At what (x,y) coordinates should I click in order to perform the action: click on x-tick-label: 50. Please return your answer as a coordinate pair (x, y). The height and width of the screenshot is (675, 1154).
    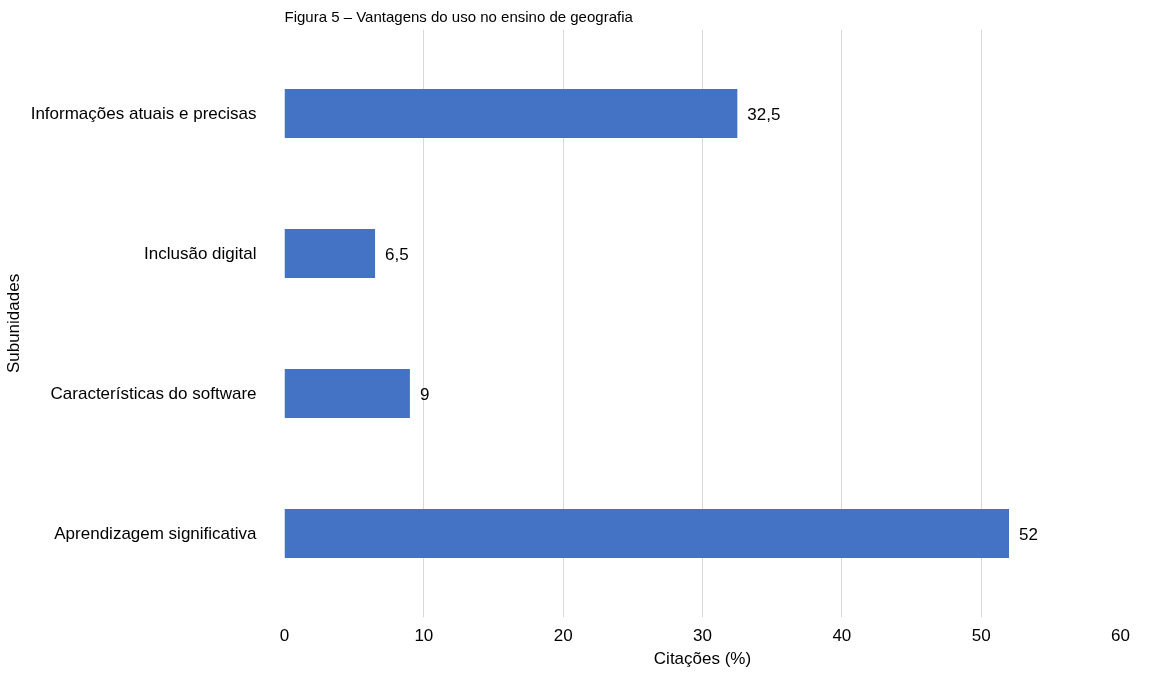
    Looking at the image, I should click on (981, 635).